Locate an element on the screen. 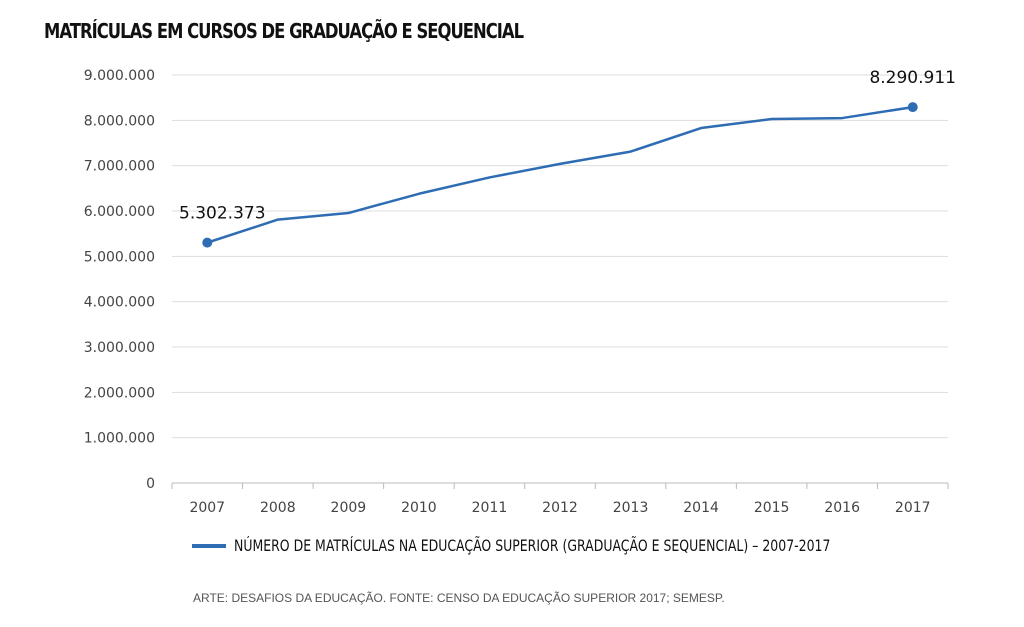 Image resolution: width=1024 pixels, height=627 pixels. data-label: 5.302.373 is located at coordinates (222, 214).